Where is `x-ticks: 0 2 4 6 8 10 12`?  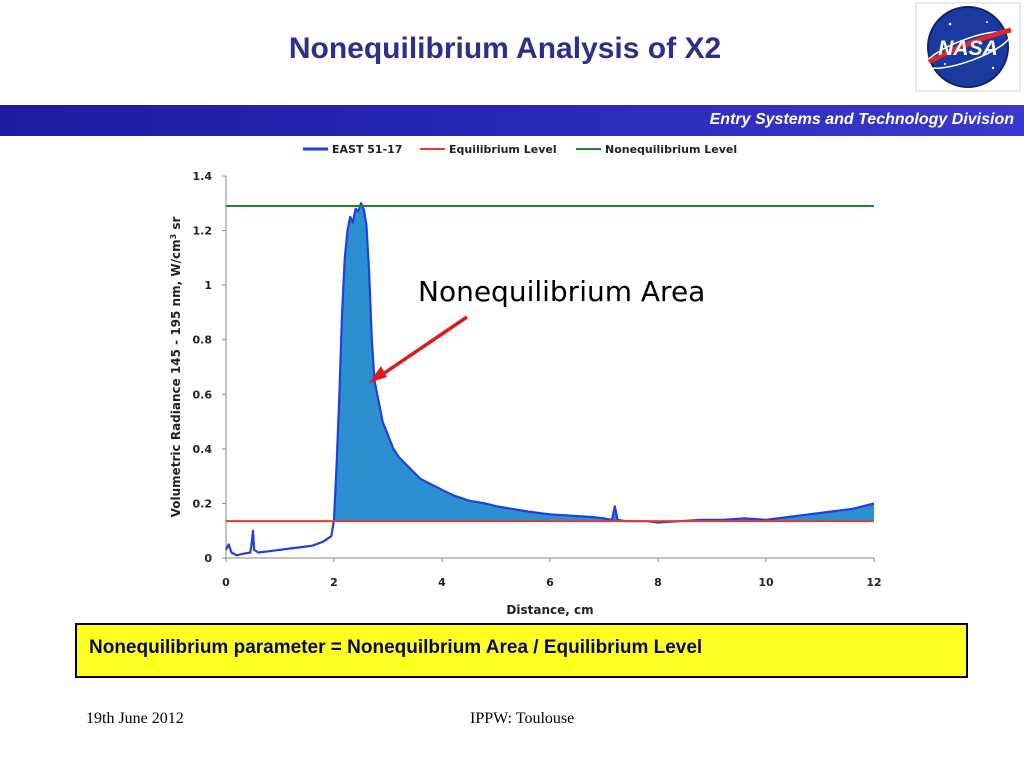
x-ticks: 0 2 4 6 8 10 12 is located at coordinates (552, 573).